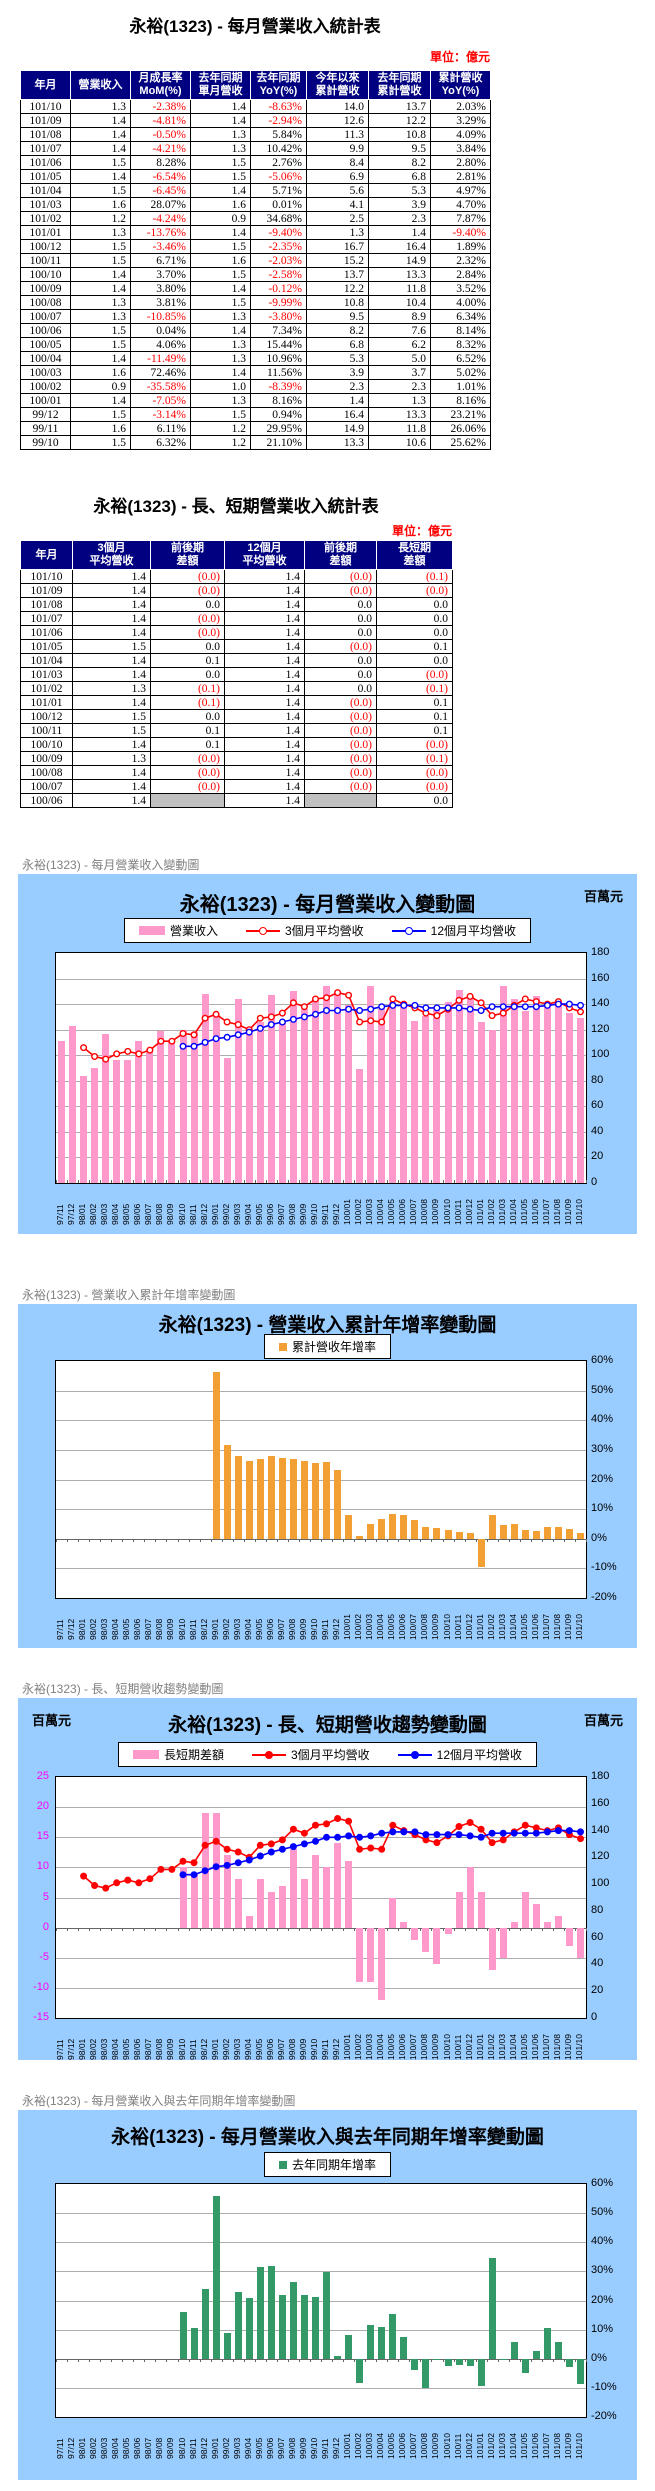  What do you see at coordinates (414, 758) in the screenshot?
I see `table-cell: (0.1)` at bounding box center [414, 758].